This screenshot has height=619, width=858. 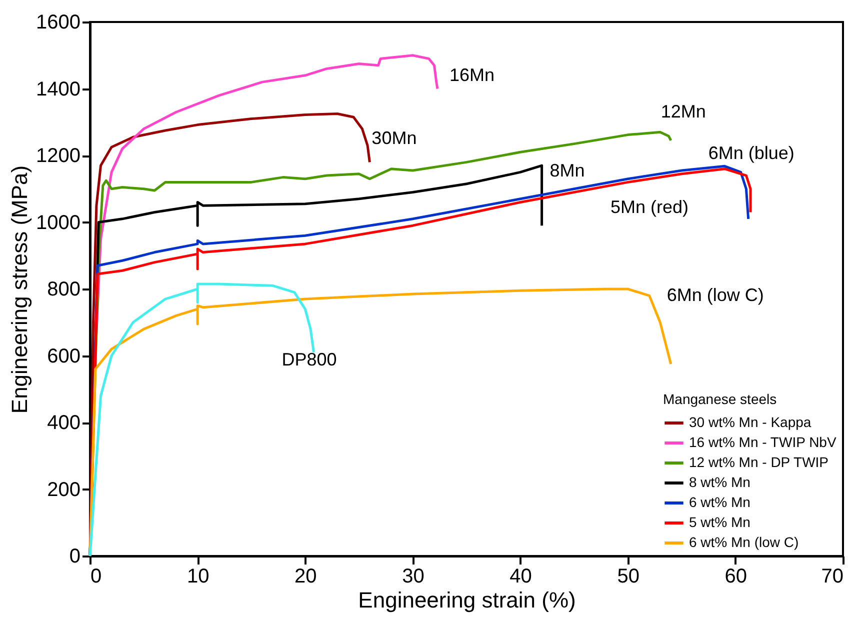 What do you see at coordinates (58, 89) in the screenshot?
I see `y-tick-label: 1400` at bounding box center [58, 89].